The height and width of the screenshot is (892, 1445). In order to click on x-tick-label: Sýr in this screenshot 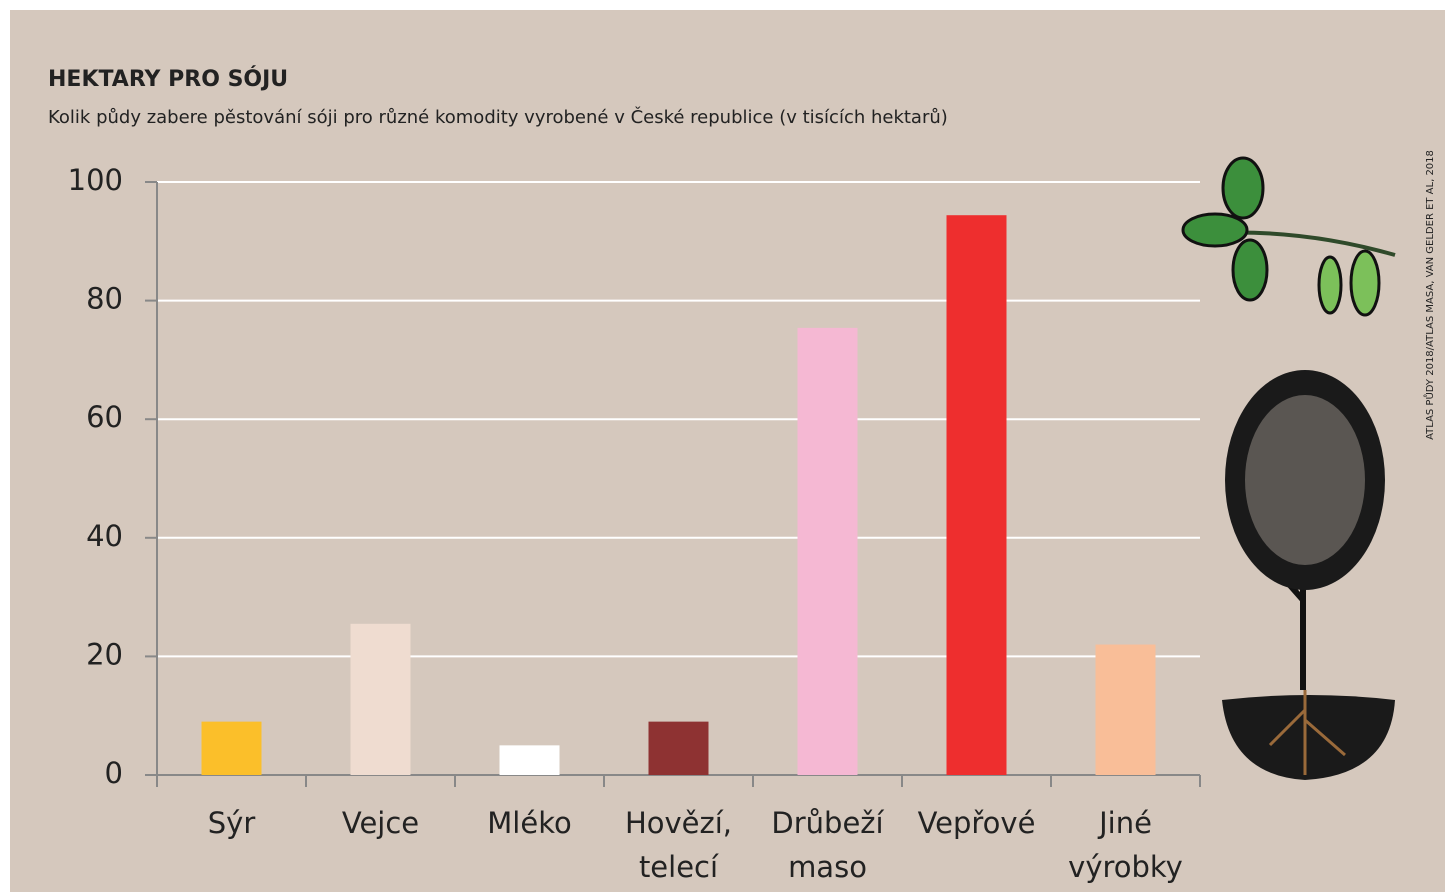, I will do `click(231, 823)`.